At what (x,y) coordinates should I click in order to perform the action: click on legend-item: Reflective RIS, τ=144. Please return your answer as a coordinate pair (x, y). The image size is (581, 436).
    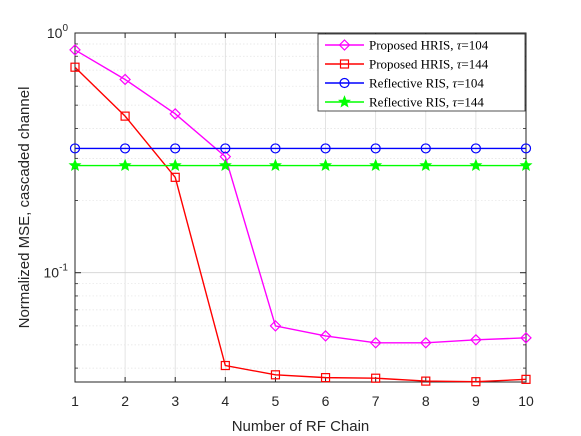
    Looking at the image, I should click on (404, 102).